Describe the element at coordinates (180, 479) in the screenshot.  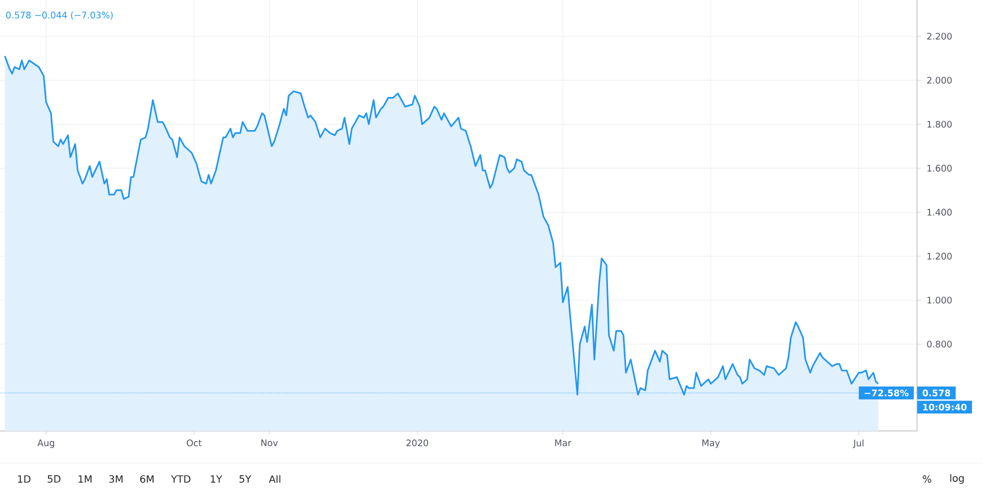
I see `text: YTD` at that location.